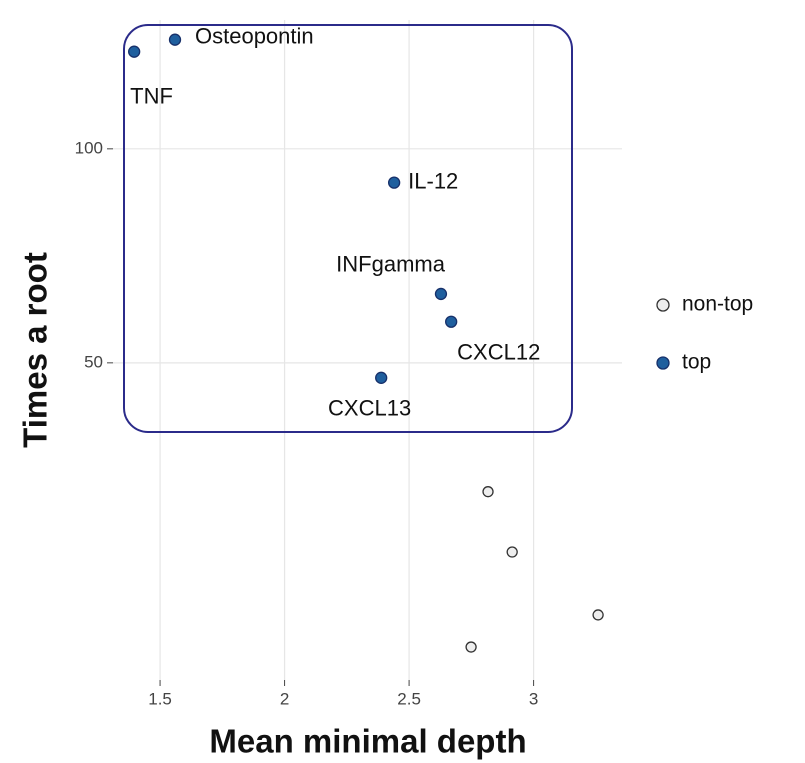 This screenshot has height=763, width=805. Describe the element at coordinates (369, 408) in the screenshot. I see `point-label: CXCL13` at that location.